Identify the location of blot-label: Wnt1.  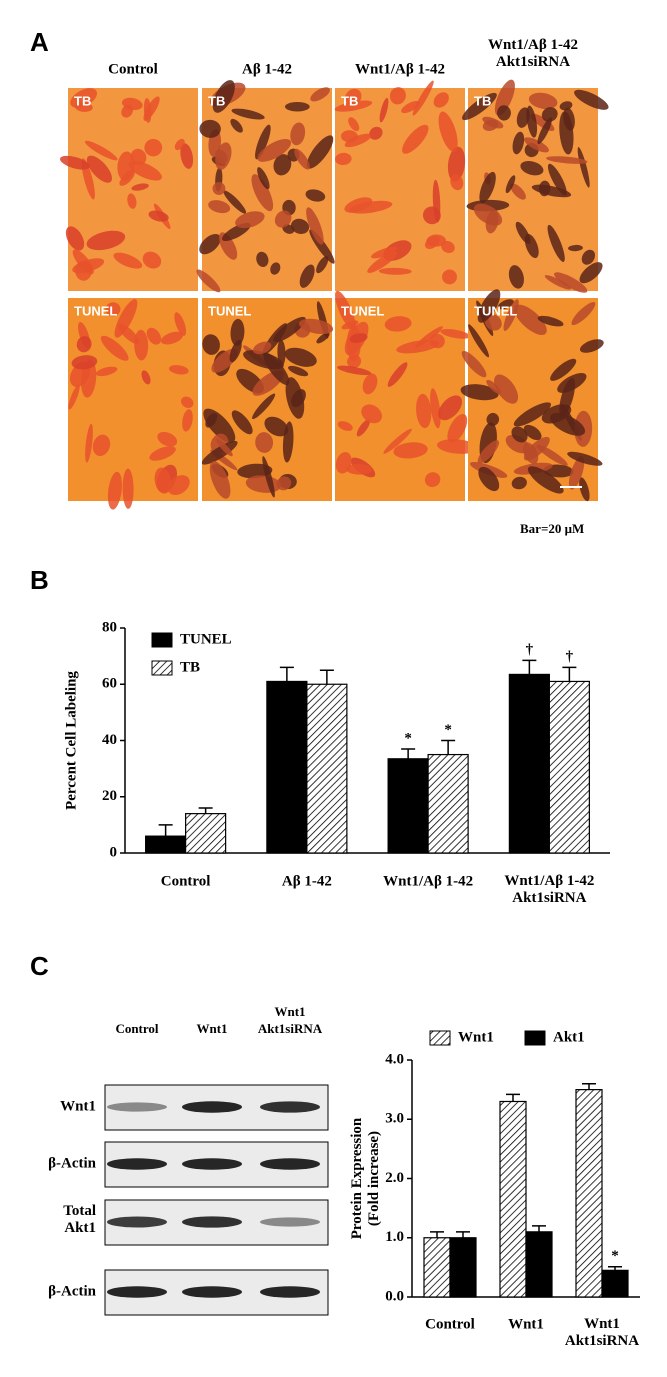
(78, 1106).